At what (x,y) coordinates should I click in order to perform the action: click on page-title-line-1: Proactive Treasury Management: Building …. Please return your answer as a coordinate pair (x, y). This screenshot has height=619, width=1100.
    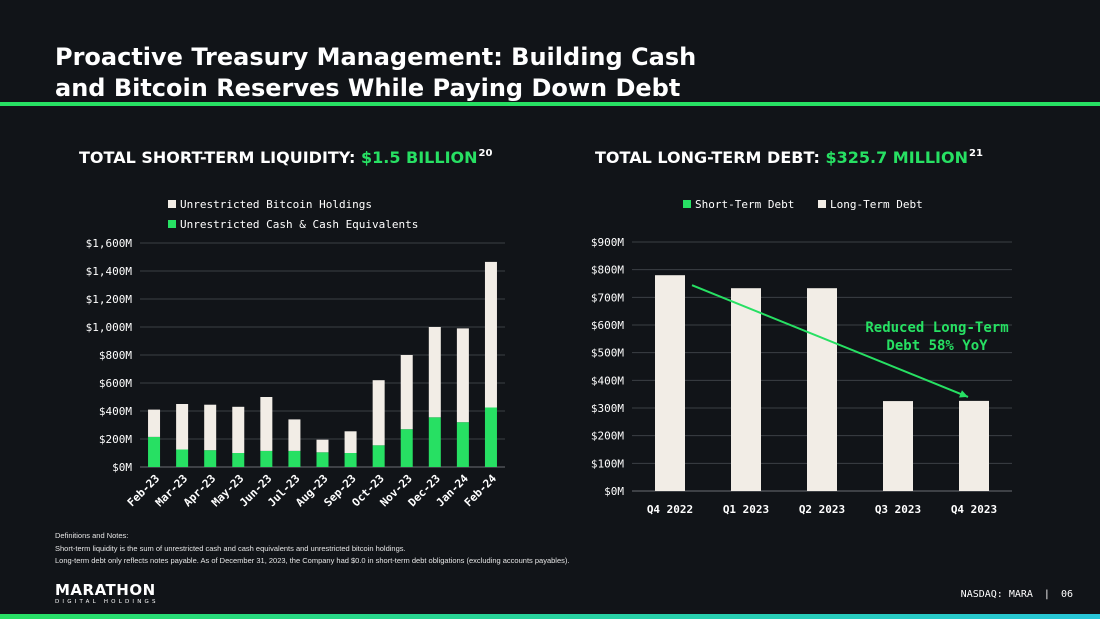
    Looking at the image, I should click on (376, 57).